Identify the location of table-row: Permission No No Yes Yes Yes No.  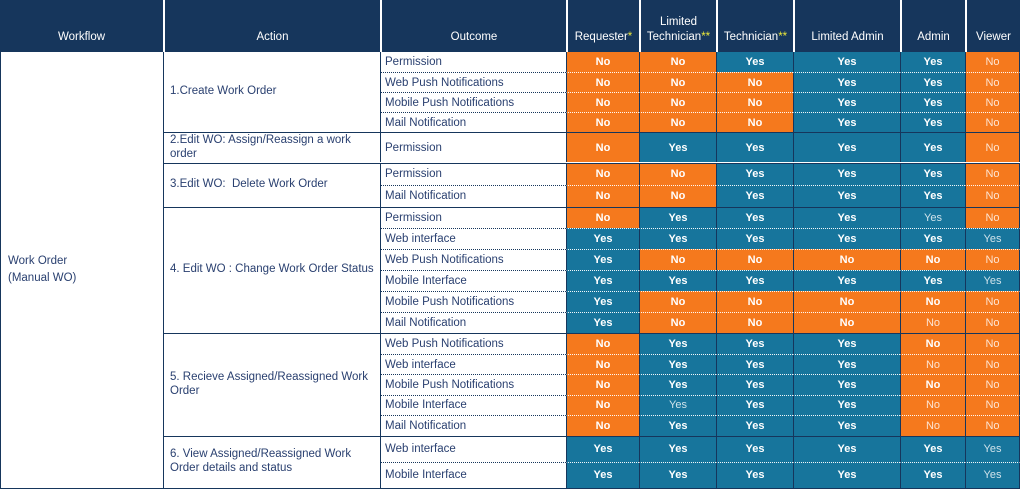
(700, 62).